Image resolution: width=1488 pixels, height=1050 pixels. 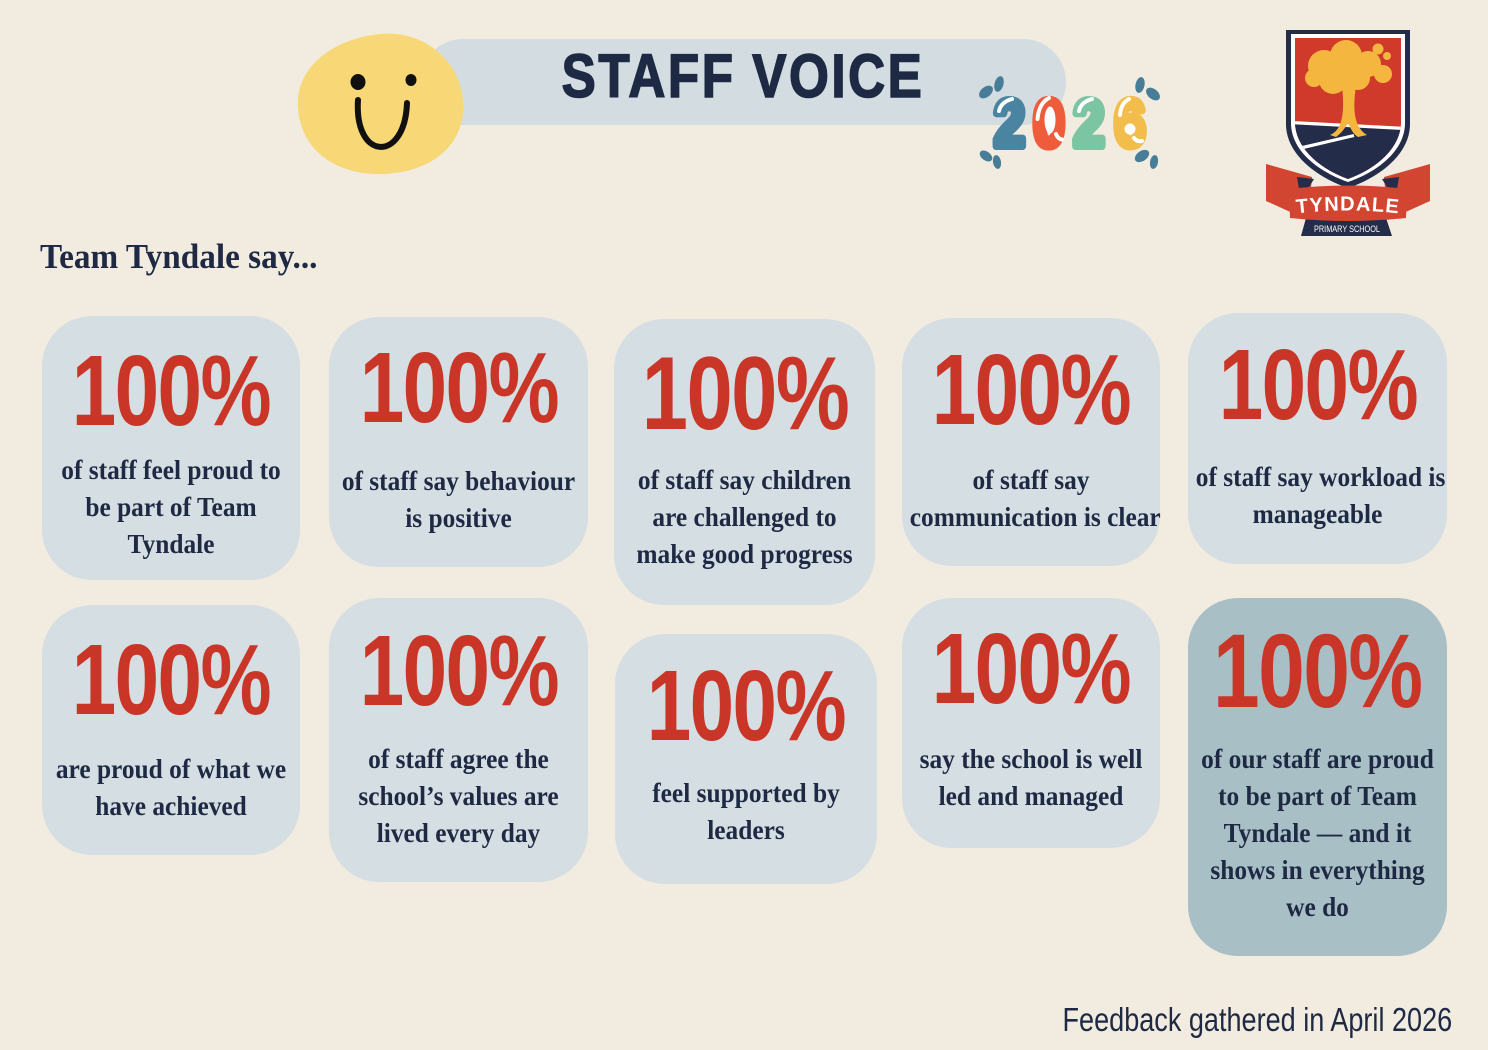 I want to click on svg-text: 6, so click(x=1130, y=123).